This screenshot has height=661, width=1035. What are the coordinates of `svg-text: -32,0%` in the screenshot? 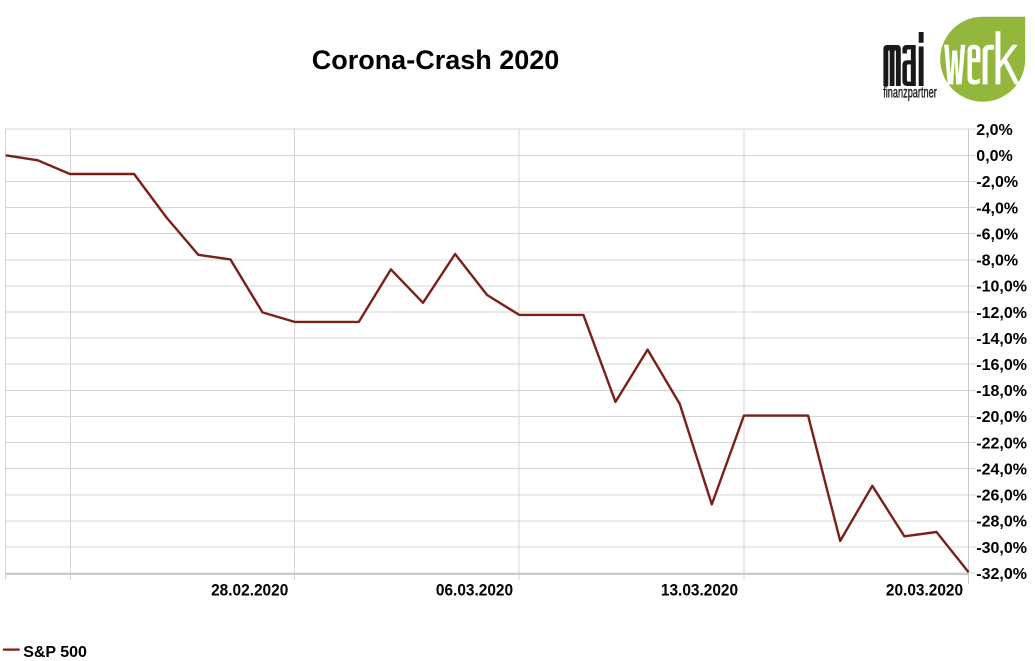 It's located at (1001, 574).